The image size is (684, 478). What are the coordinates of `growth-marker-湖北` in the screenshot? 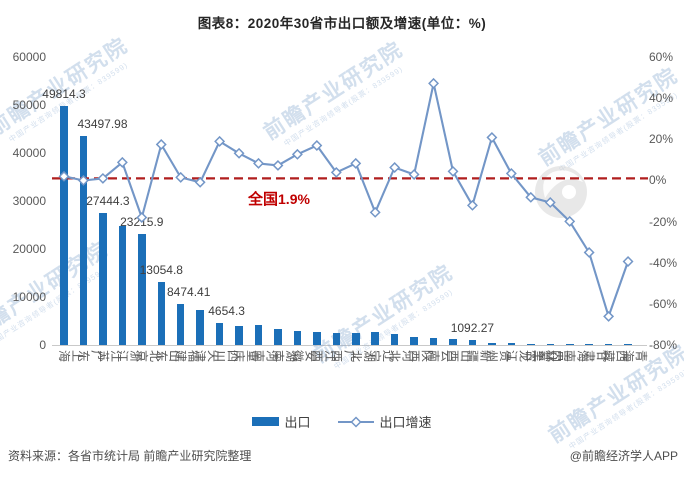 It's located at (356, 163).